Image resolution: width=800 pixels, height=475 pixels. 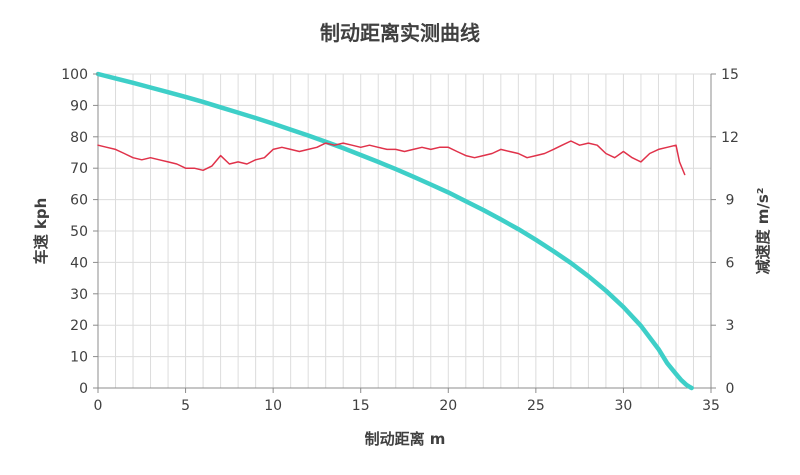 What do you see at coordinates (448, 406) in the screenshot?
I see `x-tick-label: 20` at bounding box center [448, 406].